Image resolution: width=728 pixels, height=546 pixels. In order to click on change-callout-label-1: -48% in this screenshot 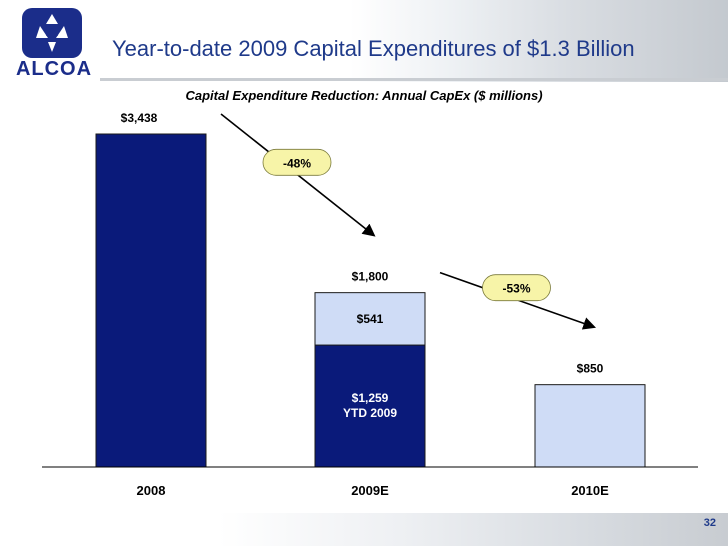, I will do `click(297, 163)`.